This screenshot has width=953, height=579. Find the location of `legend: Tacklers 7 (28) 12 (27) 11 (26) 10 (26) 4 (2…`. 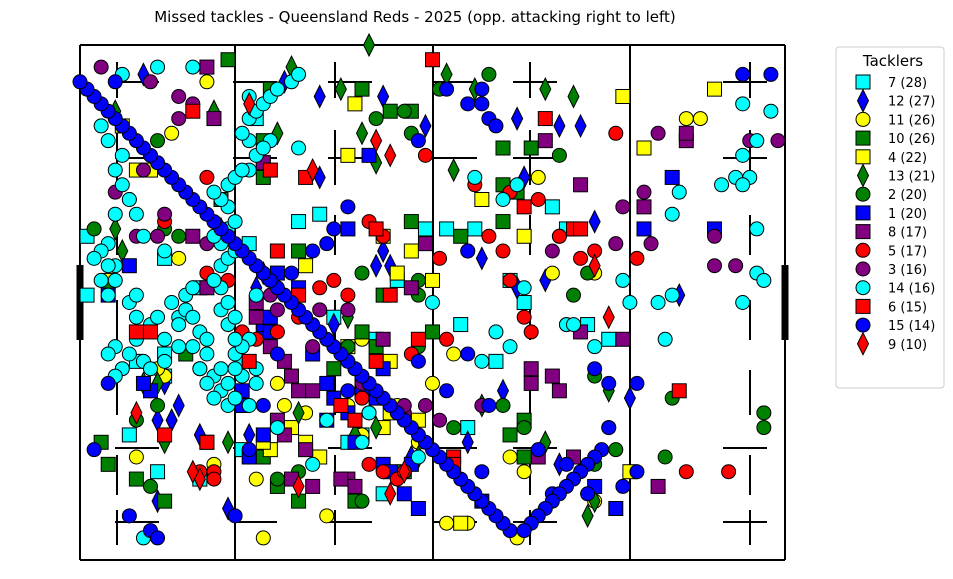

legend: Tacklers 7 (28) 12 (27) 11 (26) 10 (26) 4 (2… is located at coordinates (890, 217).